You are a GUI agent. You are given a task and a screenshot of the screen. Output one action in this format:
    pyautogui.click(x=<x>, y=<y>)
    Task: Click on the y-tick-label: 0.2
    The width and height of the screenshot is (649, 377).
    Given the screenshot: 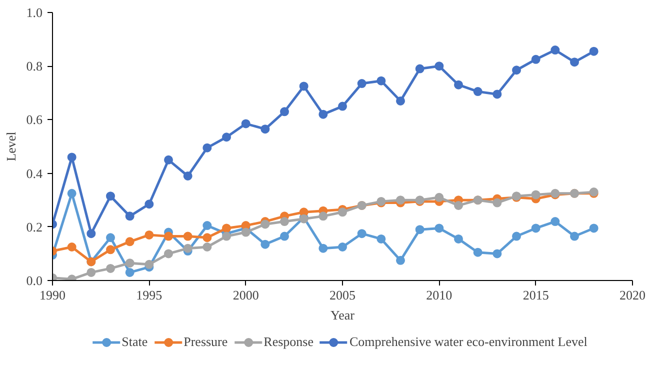 What is the action you would take?
    pyautogui.click(x=34, y=226)
    